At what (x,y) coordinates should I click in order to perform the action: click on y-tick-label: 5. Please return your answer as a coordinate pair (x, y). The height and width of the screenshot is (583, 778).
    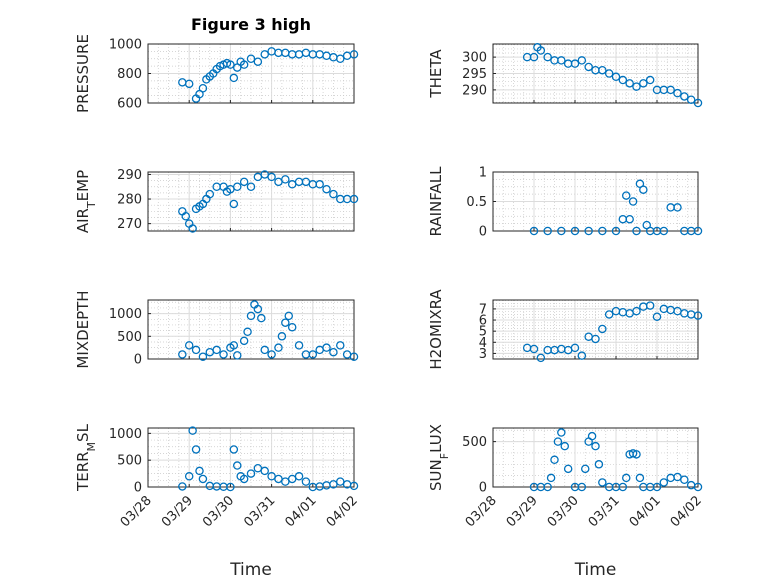
    Looking at the image, I should click on (483, 332).